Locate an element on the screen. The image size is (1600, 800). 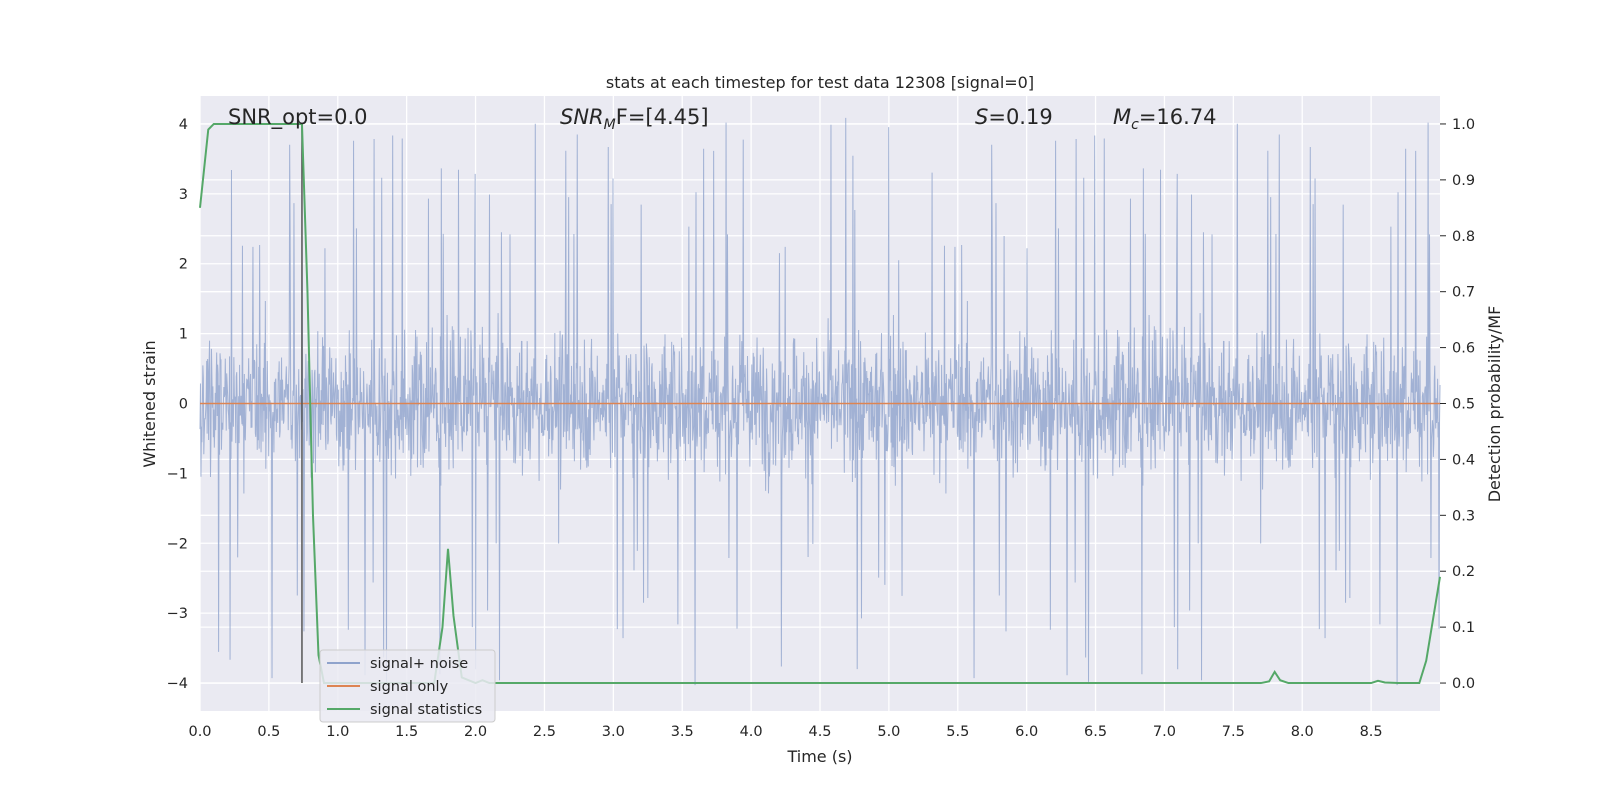
y-tick-label: 3 is located at coordinates (183, 195).